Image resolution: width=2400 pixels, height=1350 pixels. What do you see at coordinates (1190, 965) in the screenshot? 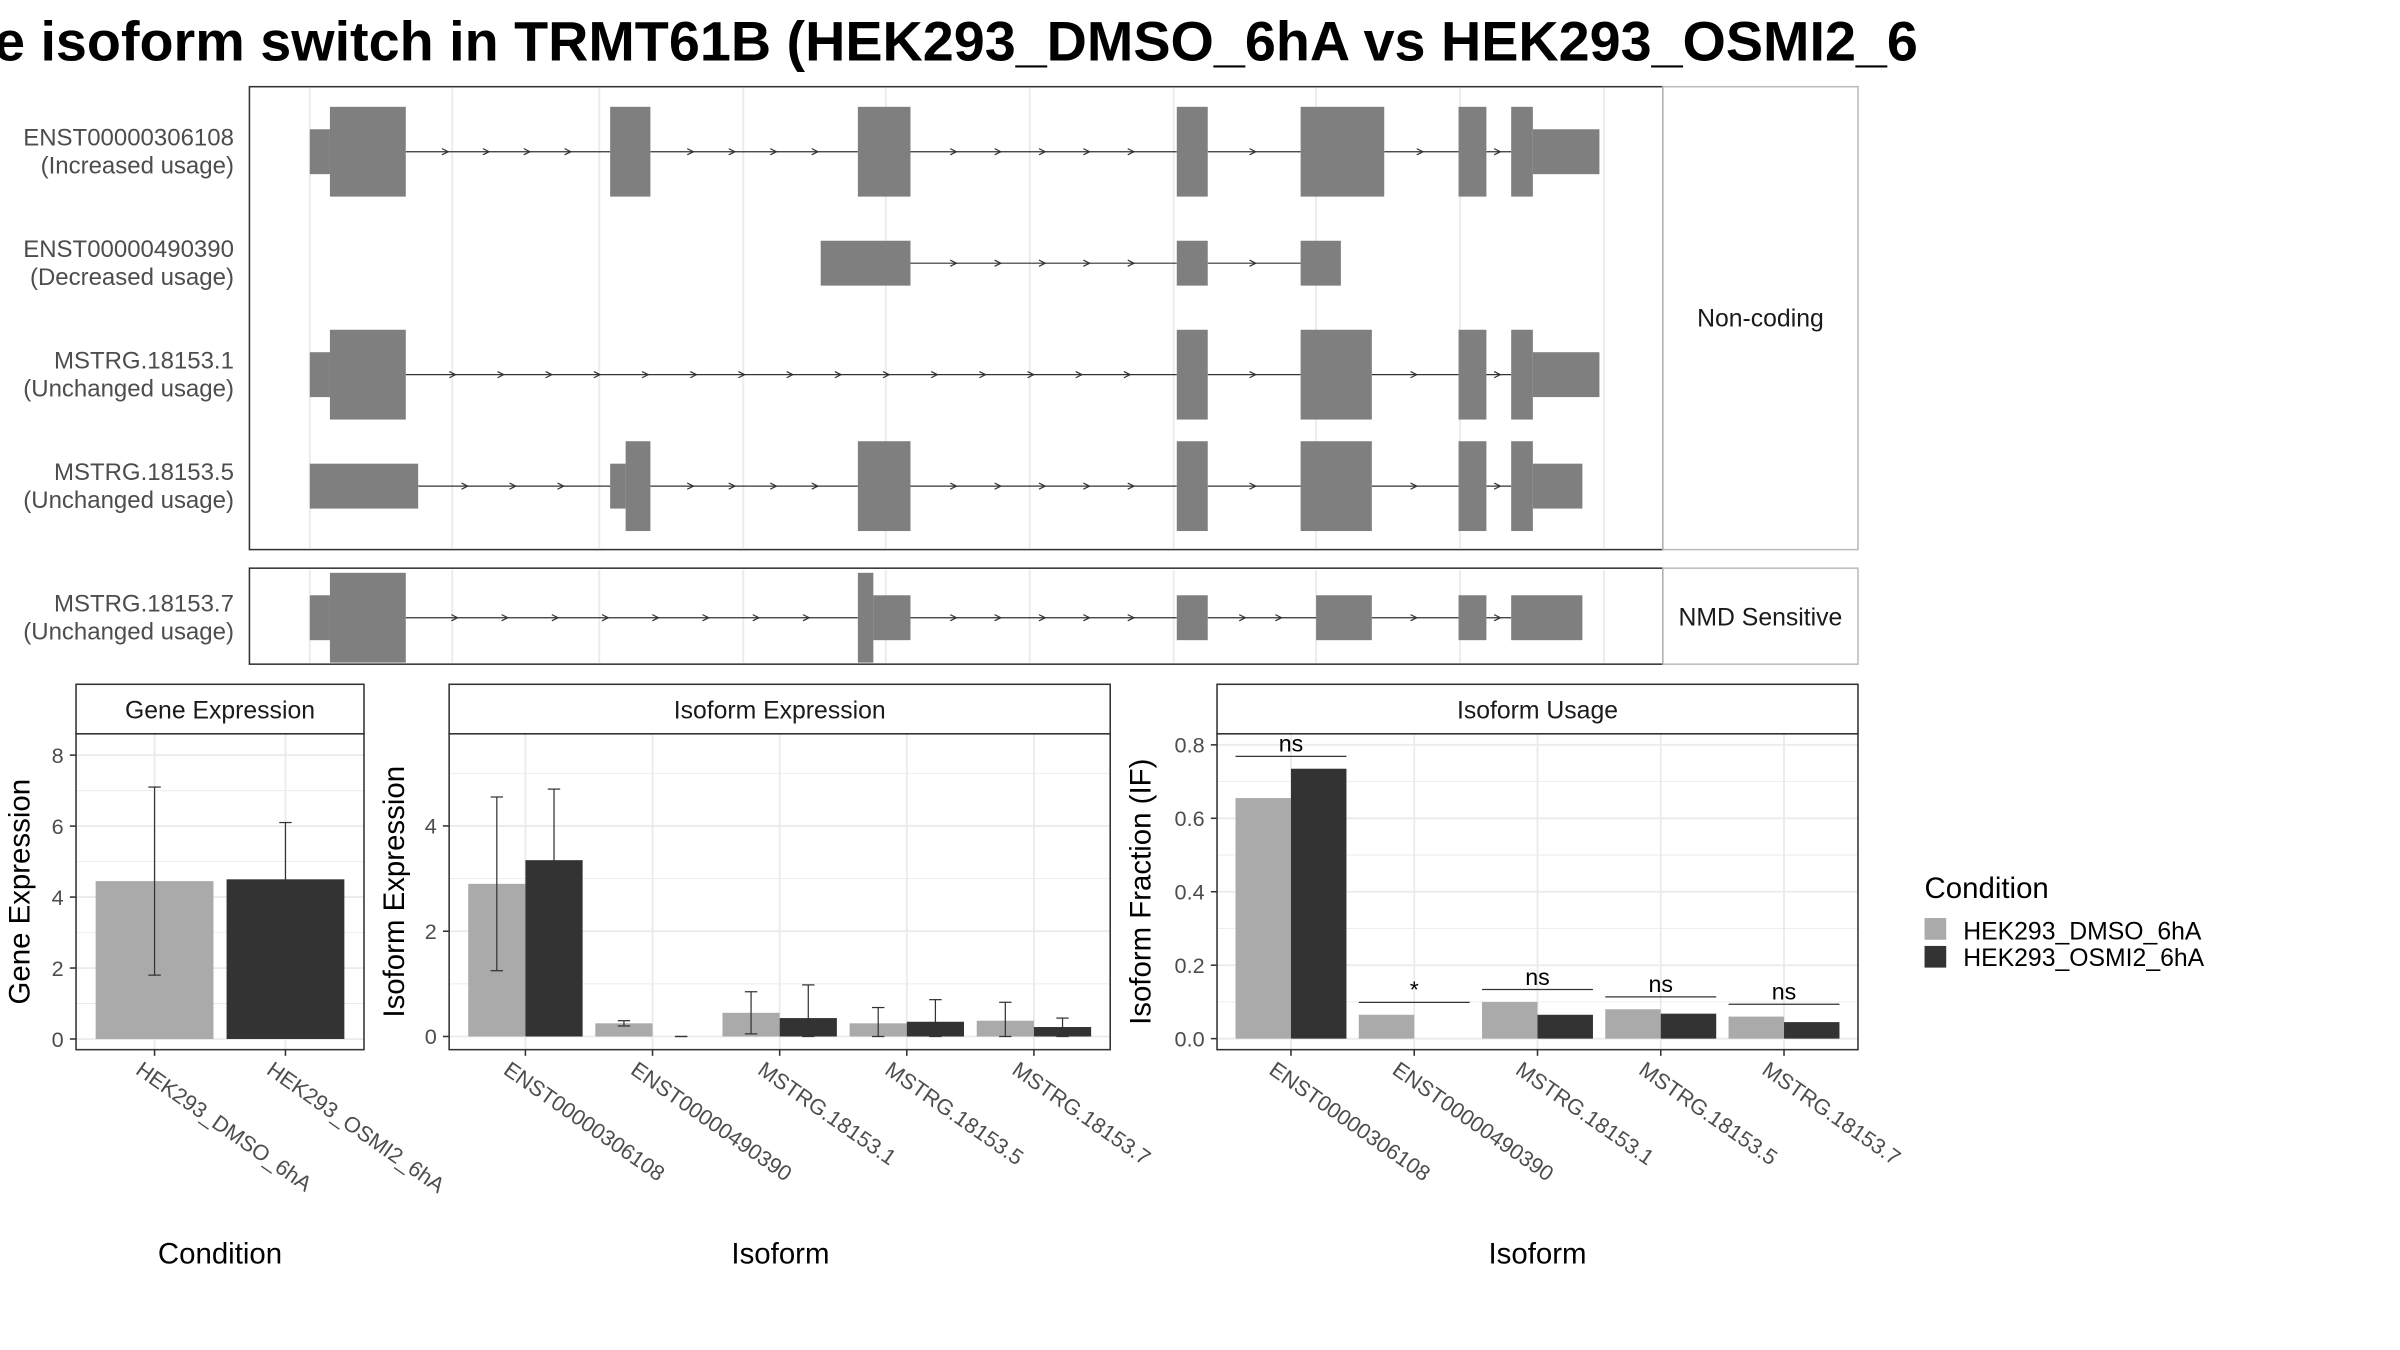
I see `y-tick-label: 0.2` at bounding box center [1190, 965].